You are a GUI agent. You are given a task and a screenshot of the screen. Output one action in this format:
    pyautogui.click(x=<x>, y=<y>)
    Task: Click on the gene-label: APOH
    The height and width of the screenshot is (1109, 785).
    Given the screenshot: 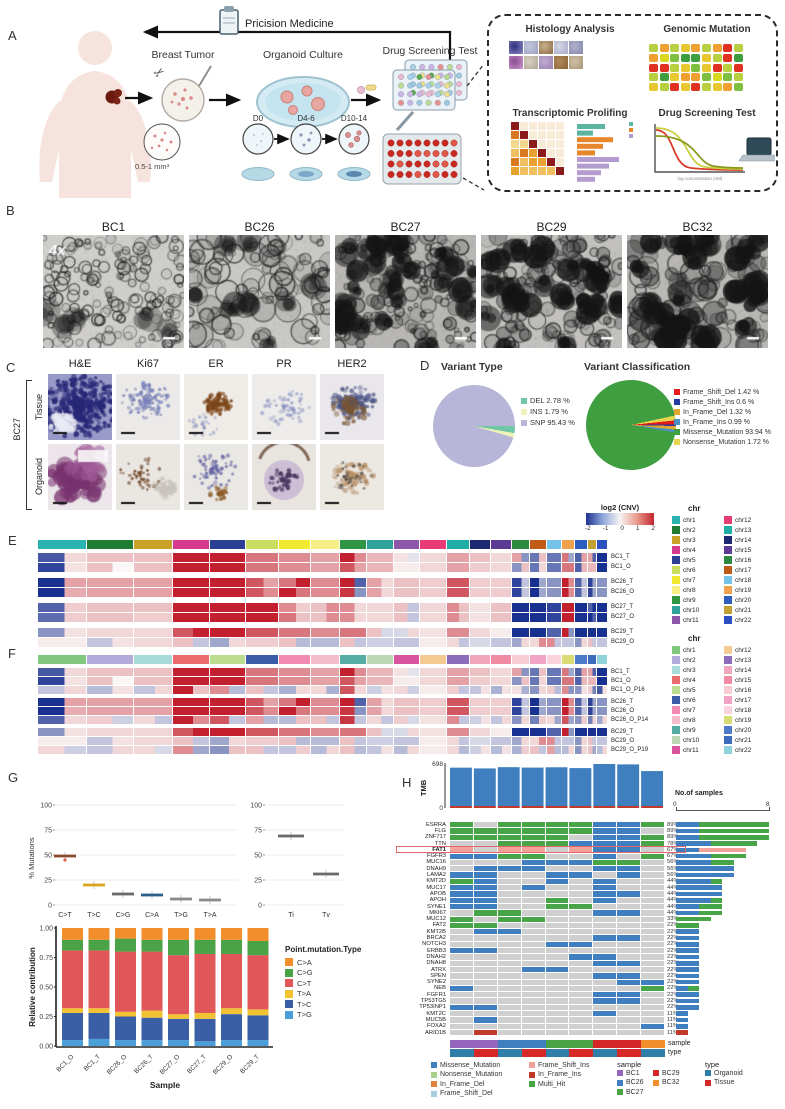 What is the action you would take?
    pyautogui.click(x=437, y=900)
    